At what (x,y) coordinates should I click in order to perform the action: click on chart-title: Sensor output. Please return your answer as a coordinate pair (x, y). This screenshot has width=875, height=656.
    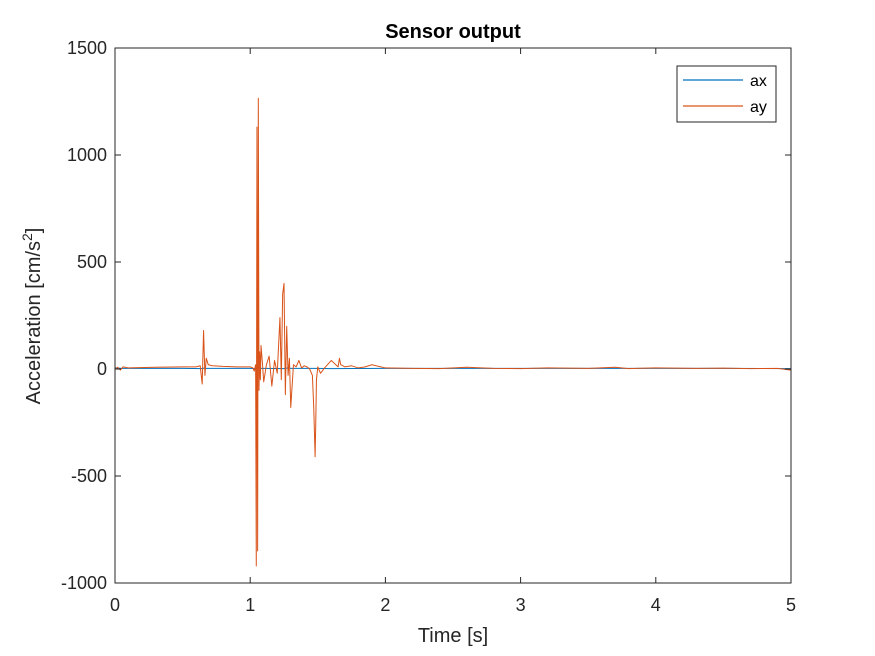
    Looking at the image, I should click on (453, 32).